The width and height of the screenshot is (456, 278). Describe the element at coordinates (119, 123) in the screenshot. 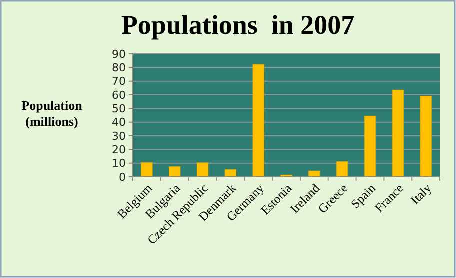

I see `y-tick-label: 40` at that location.